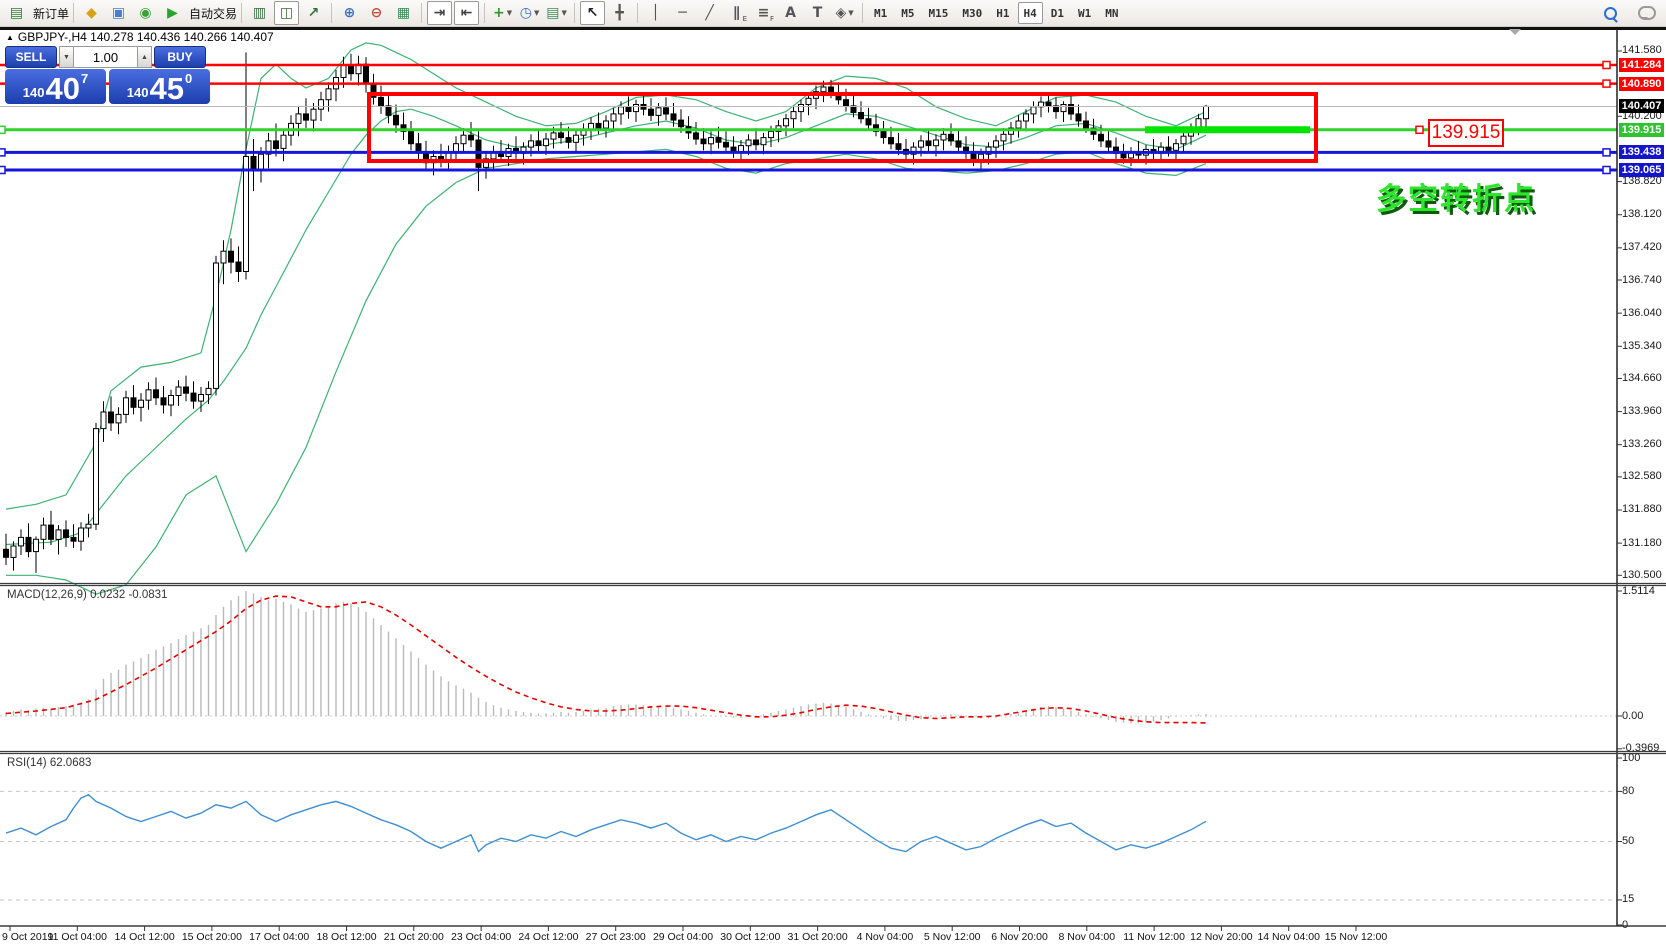 This screenshot has height=950, width=1666. I want to click on market-button: ▣, so click(118, 13).